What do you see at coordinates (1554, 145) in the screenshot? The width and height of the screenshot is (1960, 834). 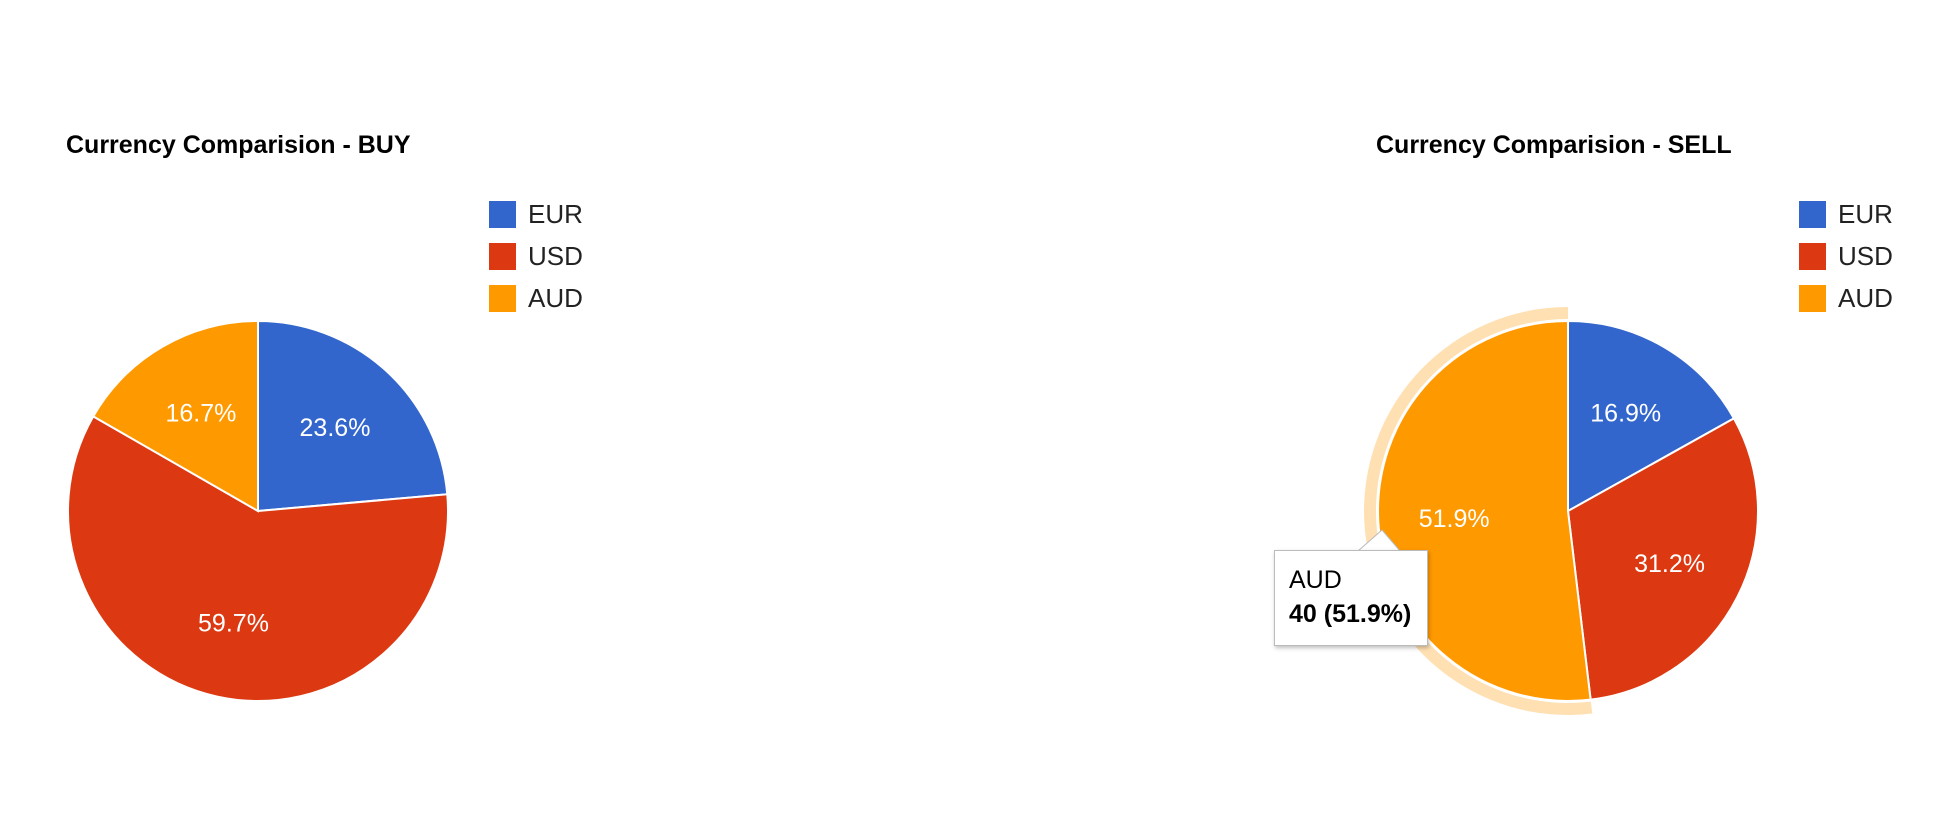 I see `chart-title: Currency Comparision - SELL` at bounding box center [1554, 145].